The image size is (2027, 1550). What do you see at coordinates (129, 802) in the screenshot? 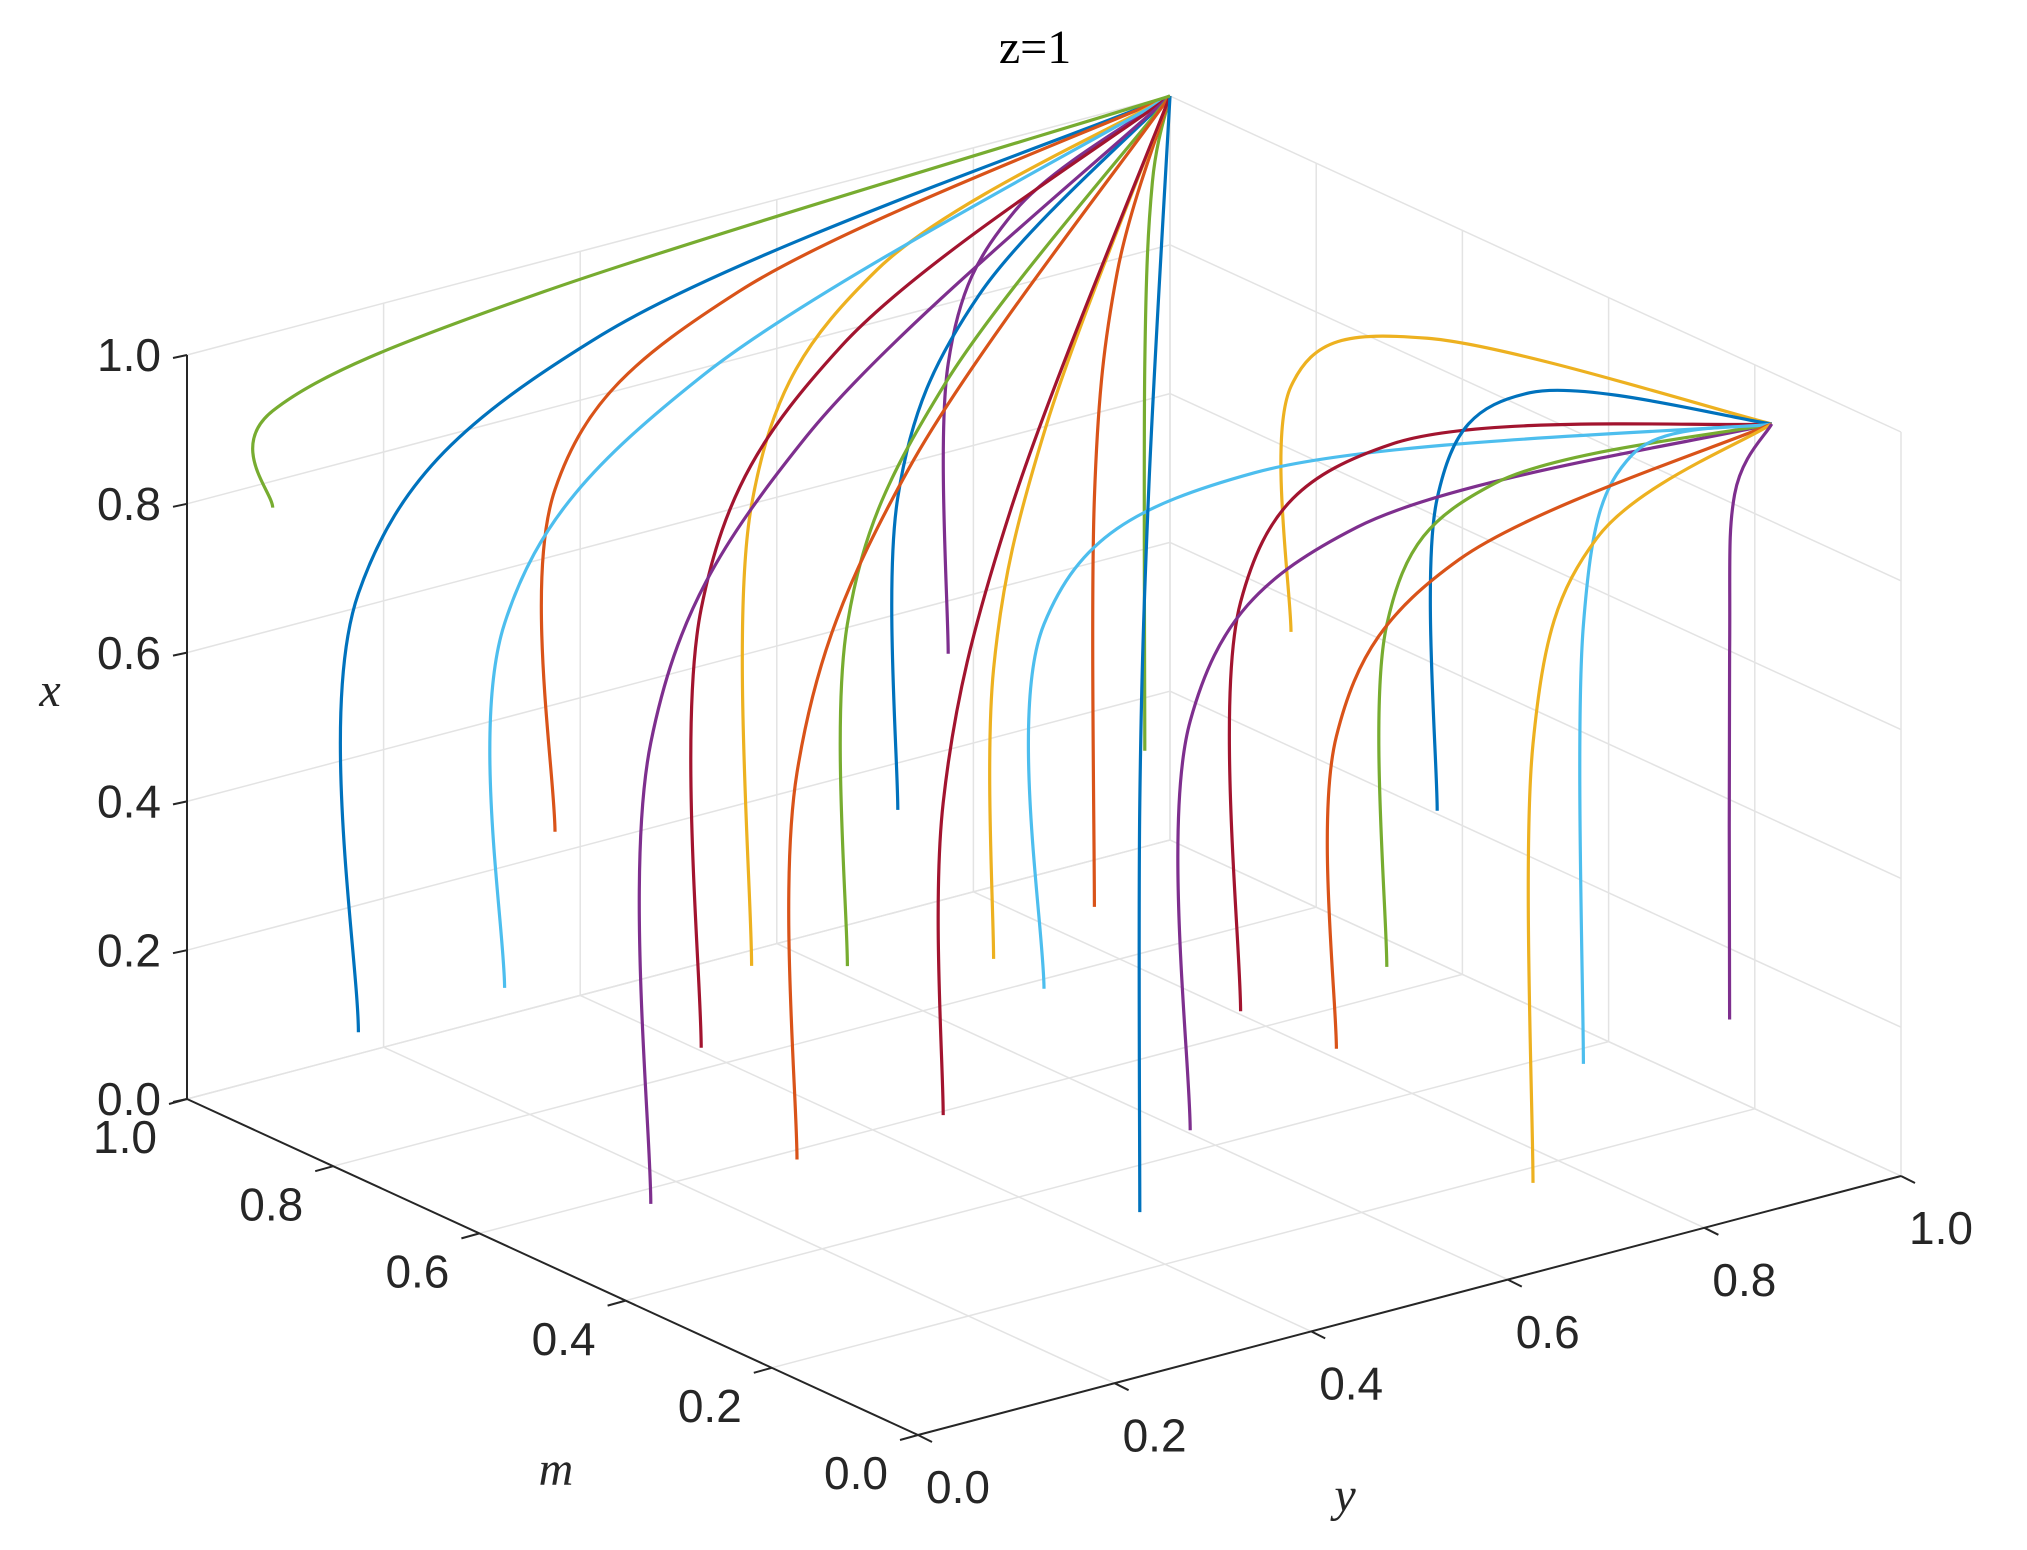
I see `x-tick-label: 0.4` at bounding box center [129, 802].